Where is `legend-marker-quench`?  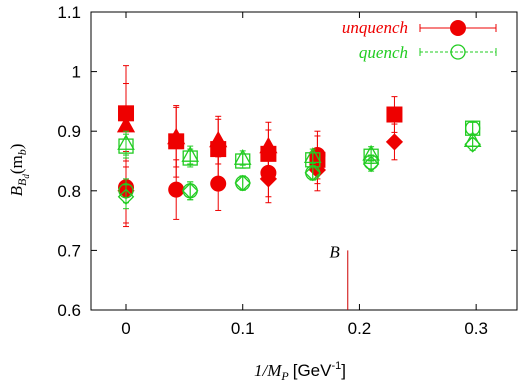
legend-marker-quench is located at coordinates (458, 52).